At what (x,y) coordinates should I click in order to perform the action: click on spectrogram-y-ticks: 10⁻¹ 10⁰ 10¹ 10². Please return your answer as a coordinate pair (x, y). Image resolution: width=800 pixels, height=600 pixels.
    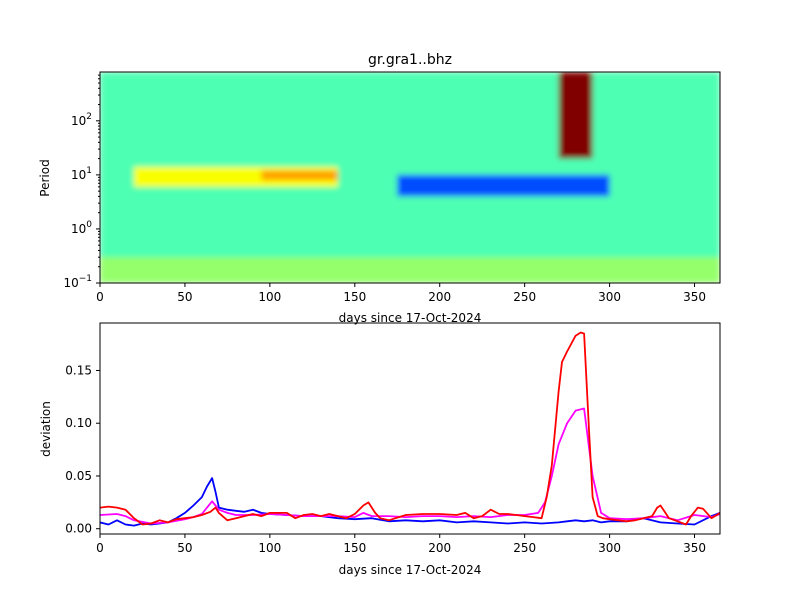
    Looking at the image, I should click on (81, 182).